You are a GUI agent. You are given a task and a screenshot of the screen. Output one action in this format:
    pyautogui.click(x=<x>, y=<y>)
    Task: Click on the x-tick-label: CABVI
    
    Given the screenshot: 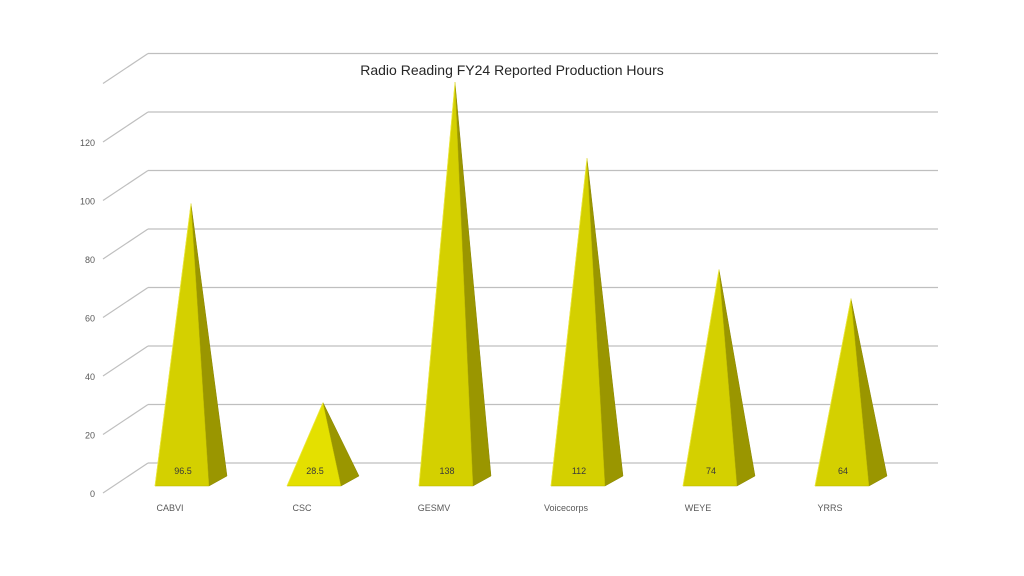 What is the action you would take?
    pyautogui.click(x=169, y=508)
    